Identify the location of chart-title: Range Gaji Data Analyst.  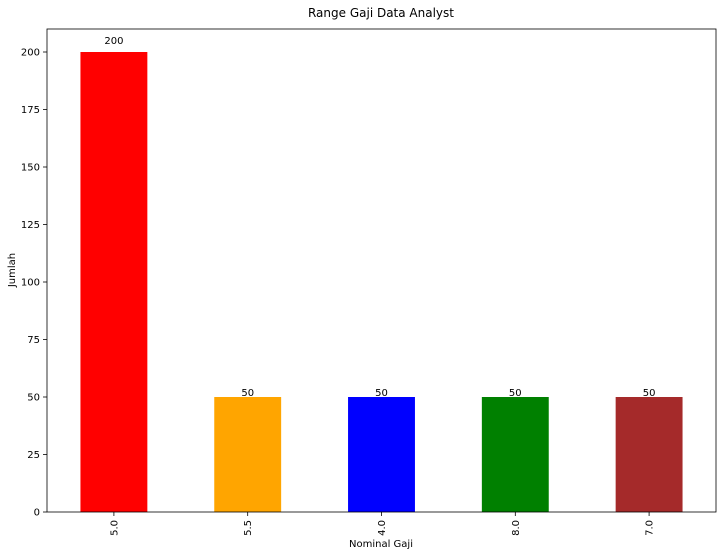
(381, 13).